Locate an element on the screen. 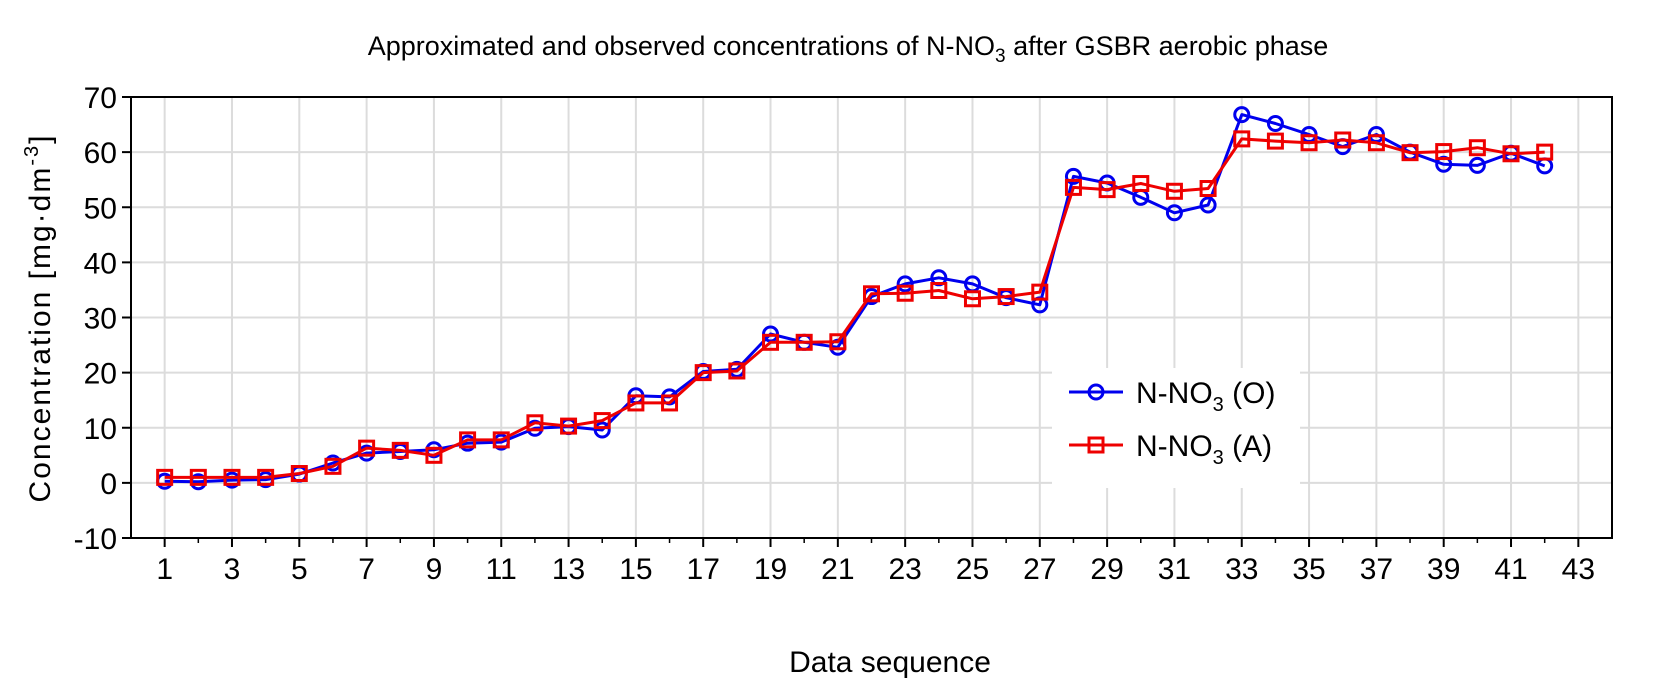  x-tick-label: 7 is located at coordinates (366, 569).